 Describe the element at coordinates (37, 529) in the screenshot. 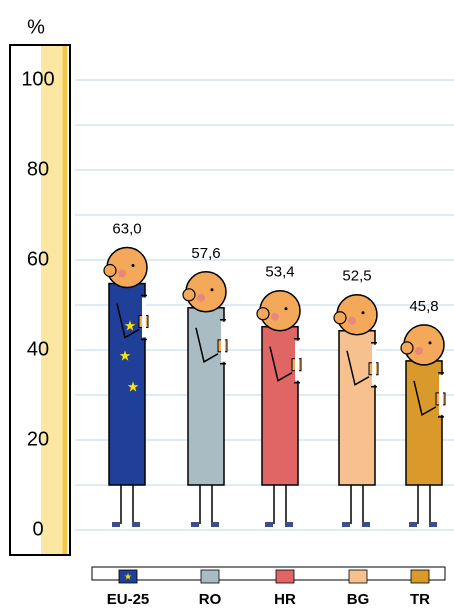

I see `y-tick-label: 0` at that location.